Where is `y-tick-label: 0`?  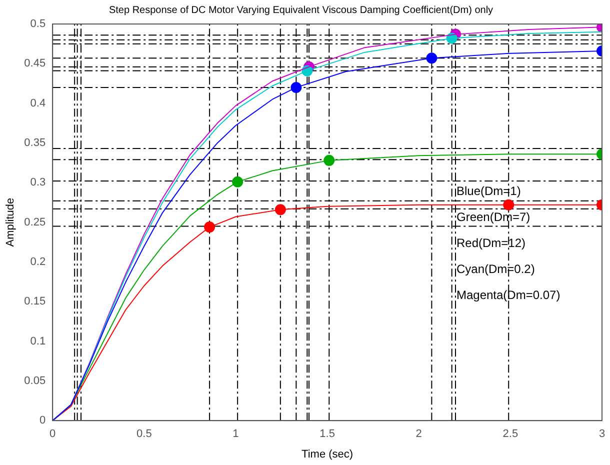 y-tick-label: 0 is located at coordinates (42, 420).